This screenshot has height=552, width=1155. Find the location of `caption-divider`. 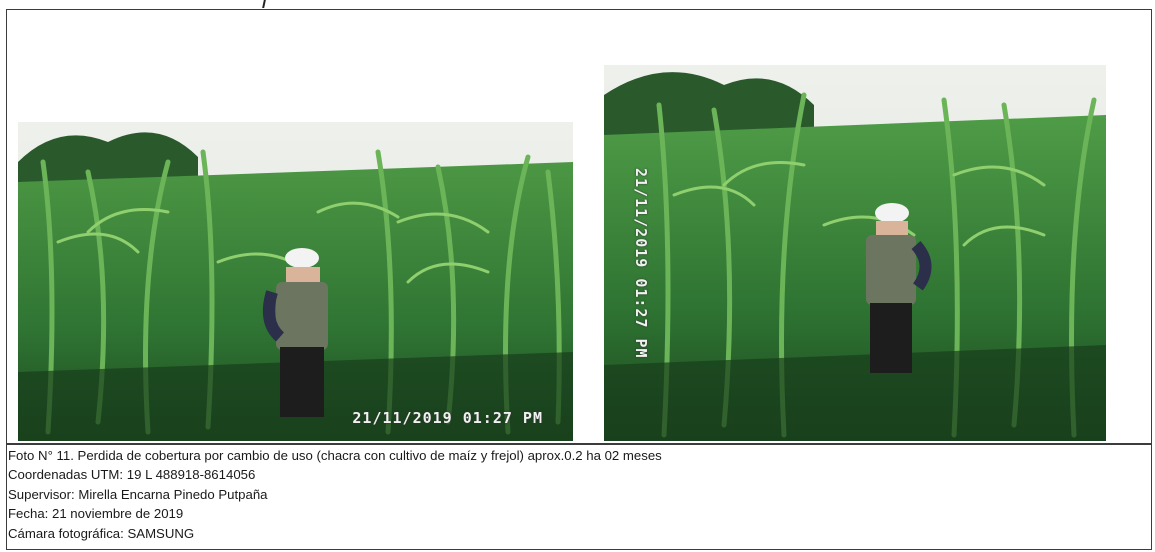

caption-divider is located at coordinates (579, 444).